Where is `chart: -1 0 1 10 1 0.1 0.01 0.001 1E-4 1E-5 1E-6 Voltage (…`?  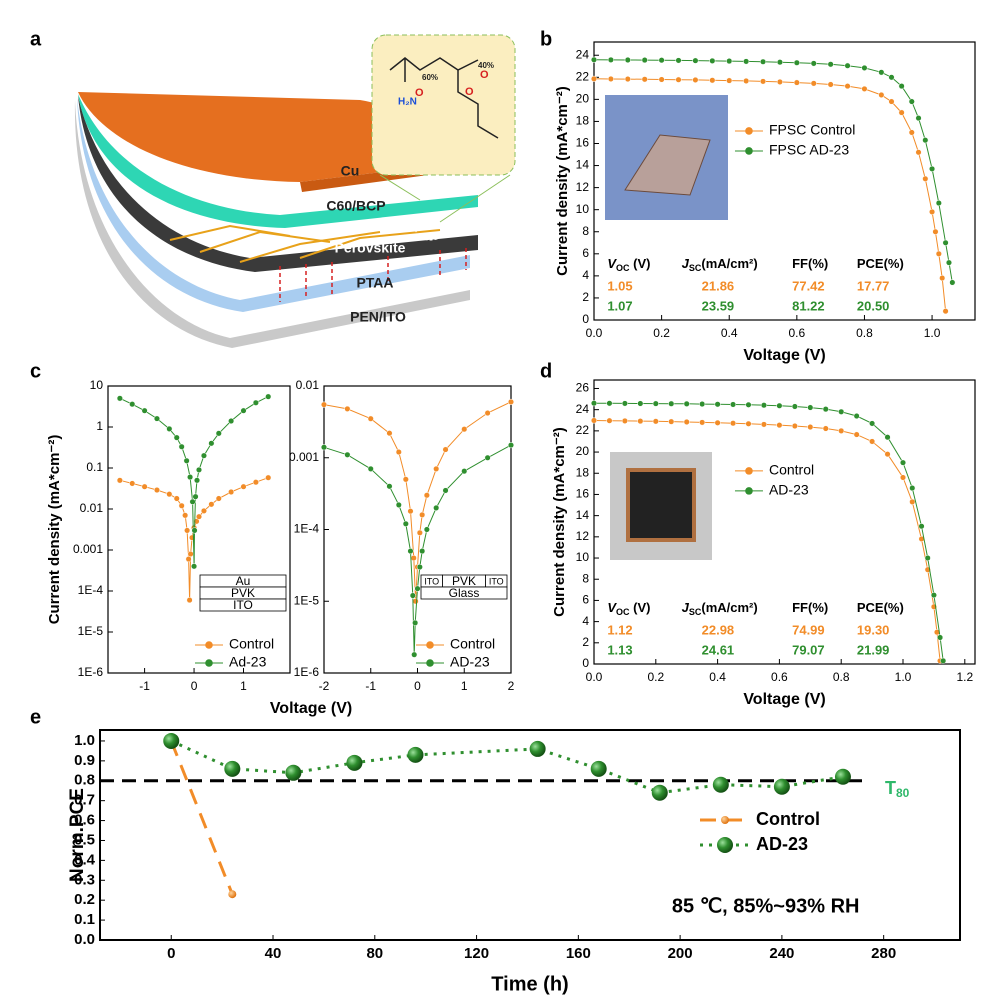
chart: -1 0 1 10 1 0.1 0.01 0.001 1E-4 1E-5 1E-6 Voltage (… is located at coordinates (199, 547).